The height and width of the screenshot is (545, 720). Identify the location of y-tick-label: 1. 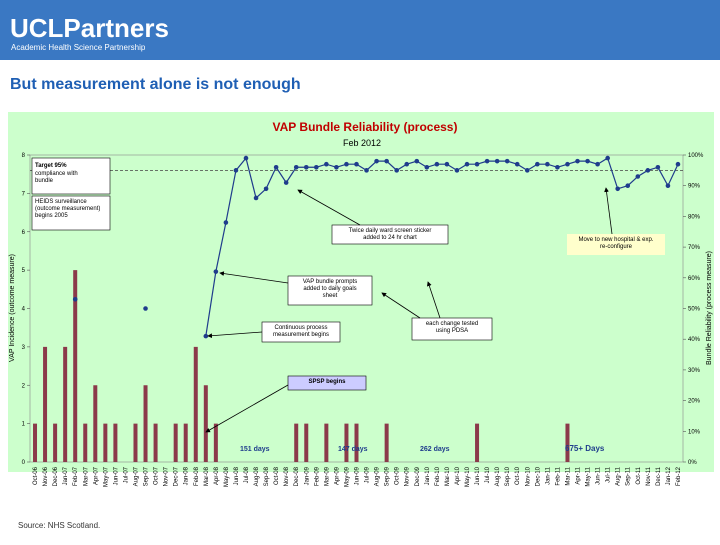
(24, 425).